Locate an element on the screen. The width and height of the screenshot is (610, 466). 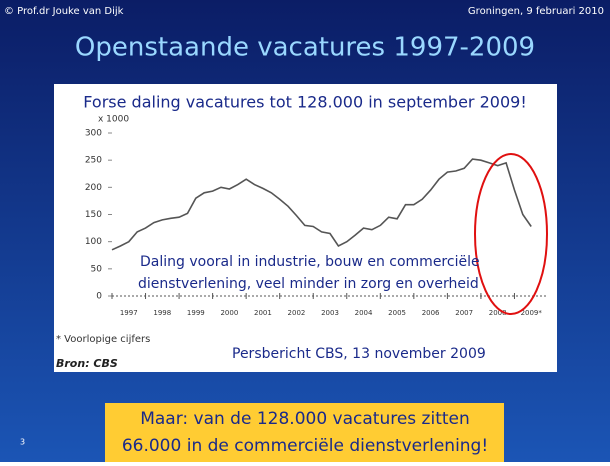
y-tick-label: 0 is located at coordinates (99, 297).